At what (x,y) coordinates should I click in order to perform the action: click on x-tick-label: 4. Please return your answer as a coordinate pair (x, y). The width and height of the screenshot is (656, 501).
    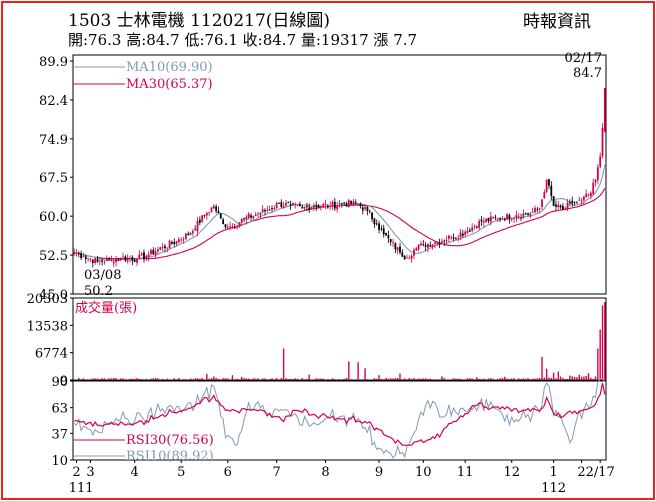
    Looking at the image, I should click on (135, 472).